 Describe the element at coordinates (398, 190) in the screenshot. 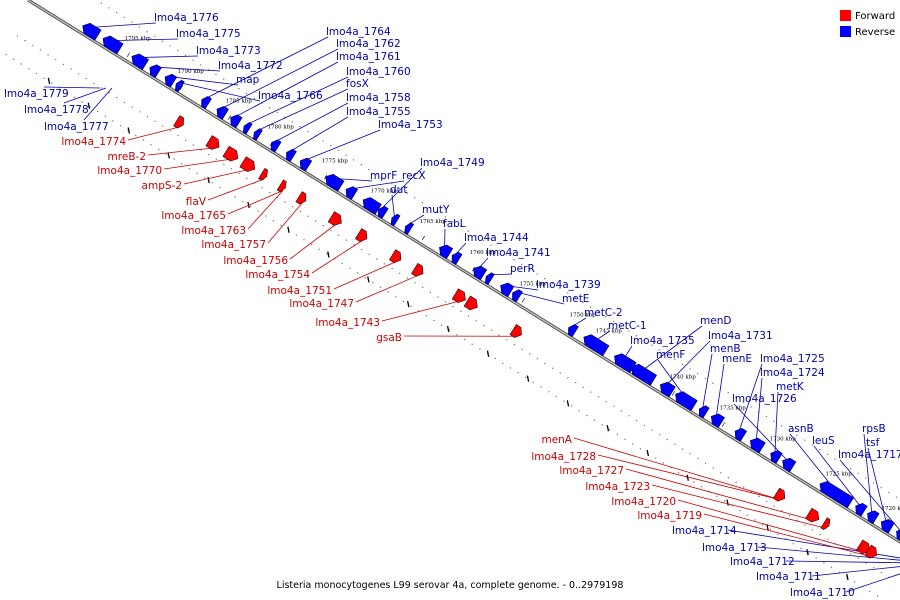

I see `reverse-gene-label: dut` at that location.